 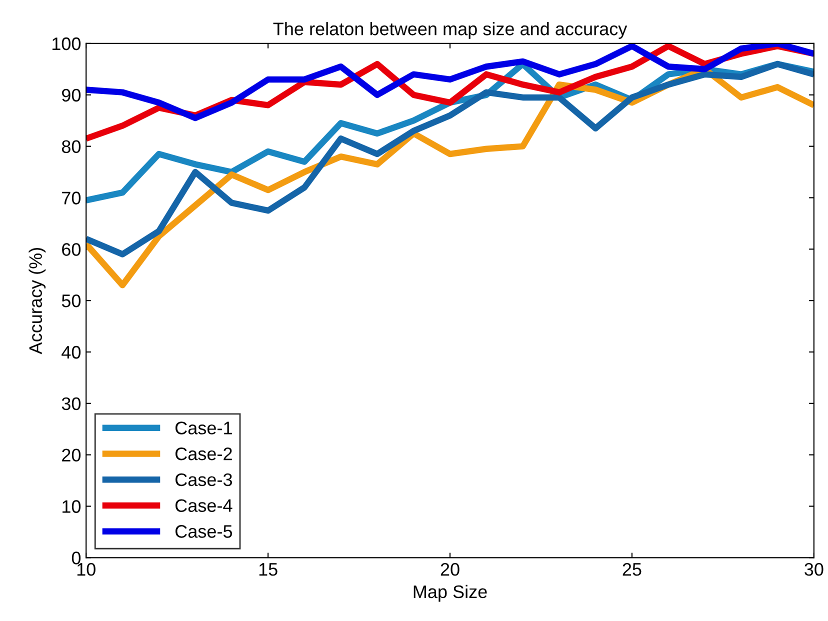 What do you see at coordinates (204, 505) in the screenshot?
I see `legend-label: Case-4` at bounding box center [204, 505].